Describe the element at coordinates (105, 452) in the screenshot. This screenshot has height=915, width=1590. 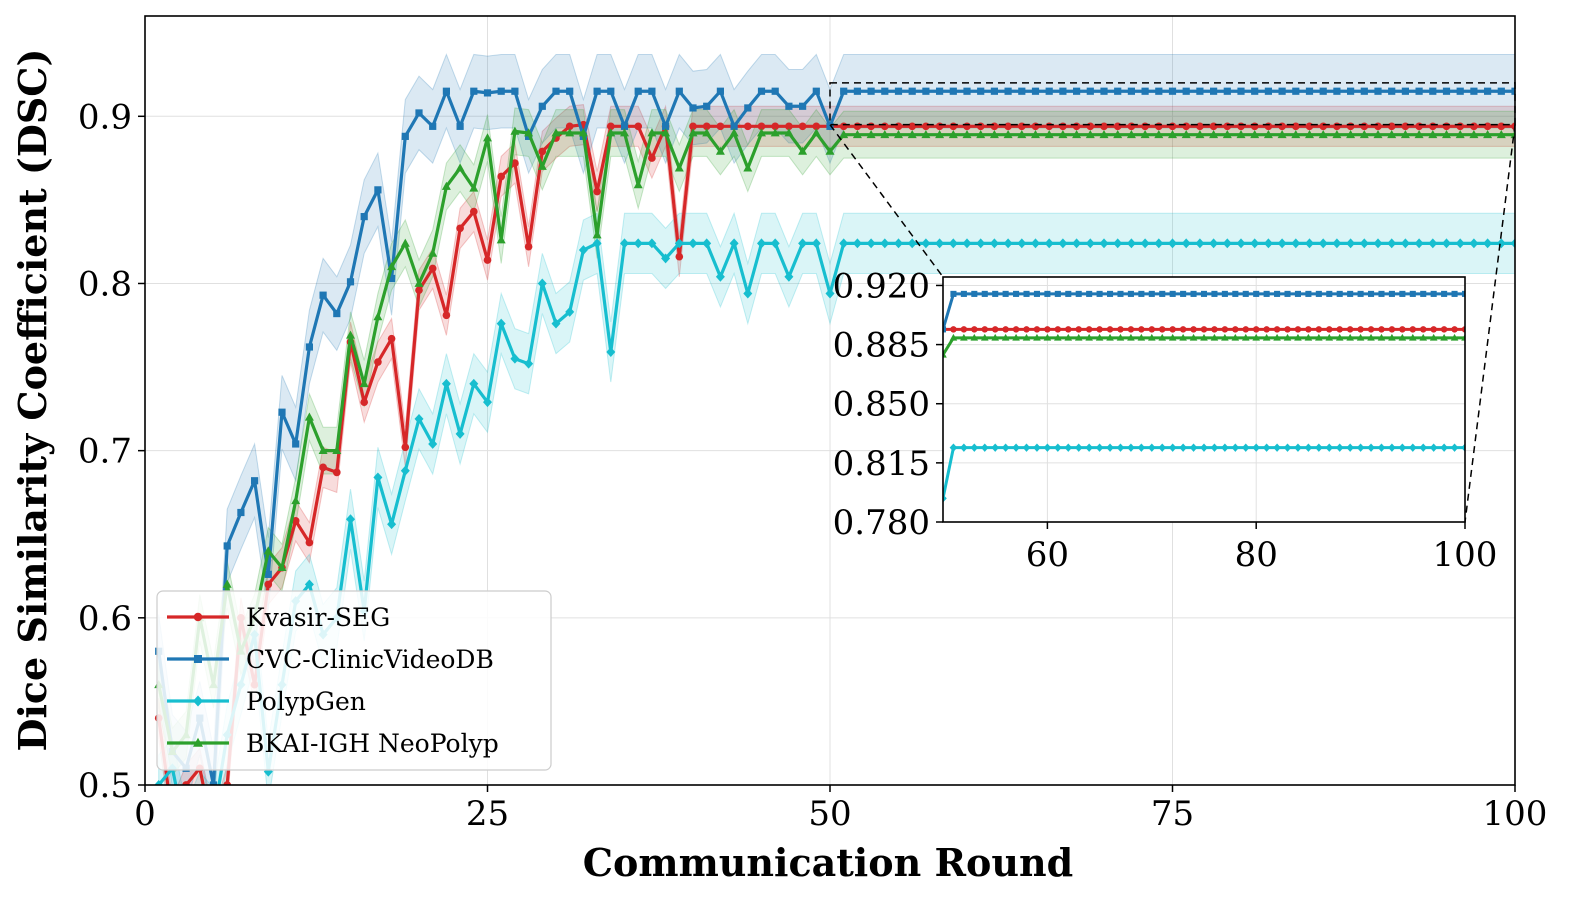
I see `y-tick-label: 0.7` at that location.